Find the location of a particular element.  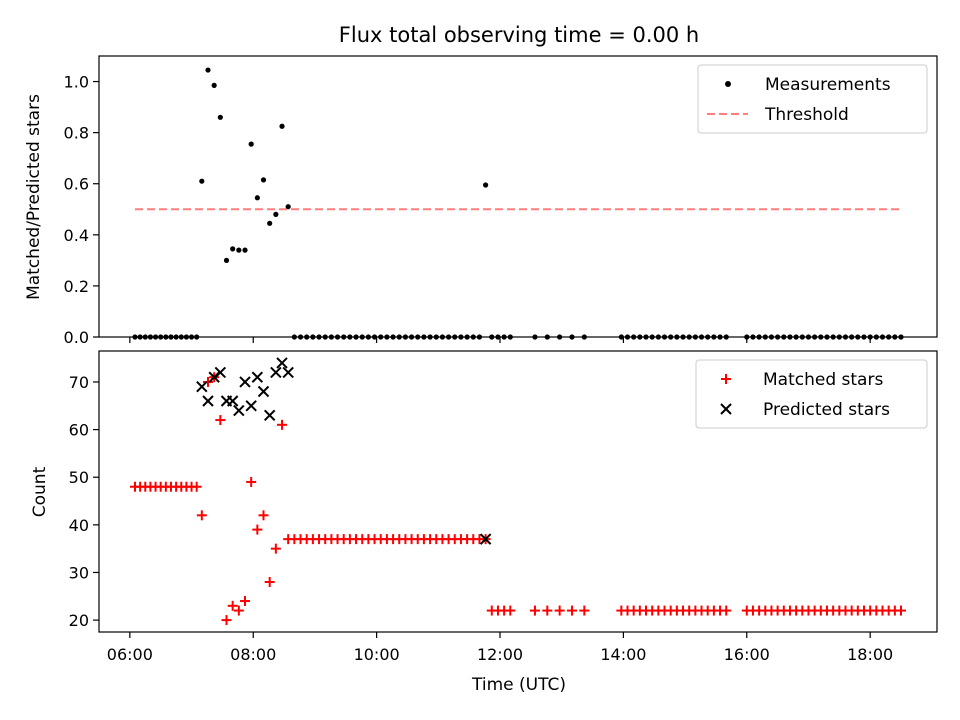

legend-label-measurements: Measurements is located at coordinates (828, 85).